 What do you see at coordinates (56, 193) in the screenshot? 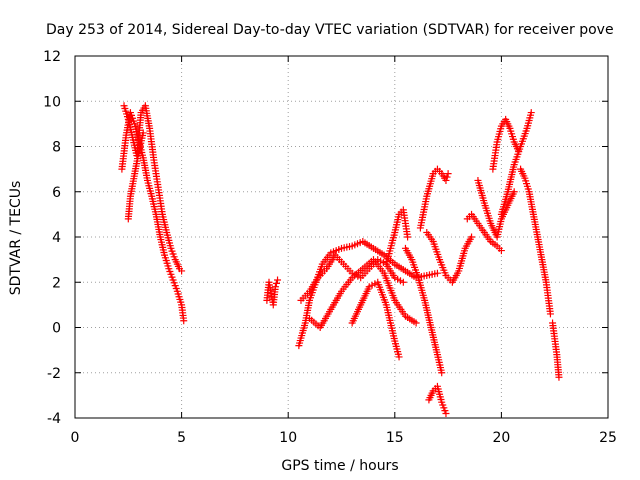
I see `y-tick-label: 6` at bounding box center [56, 193].